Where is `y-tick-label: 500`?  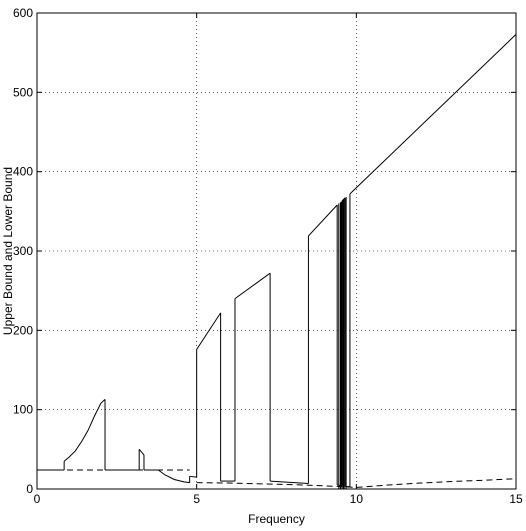
y-tick-label: 500 is located at coordinates (23, 92).